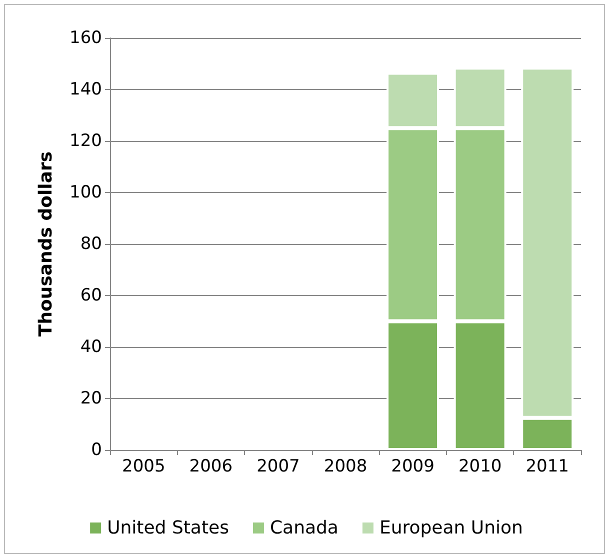 This screenshot has width=611, height=560. What do you see at coordinates (86, 38) in the screenshot?
I see `y-tick-label: 160` at bounding box center [86, 38].